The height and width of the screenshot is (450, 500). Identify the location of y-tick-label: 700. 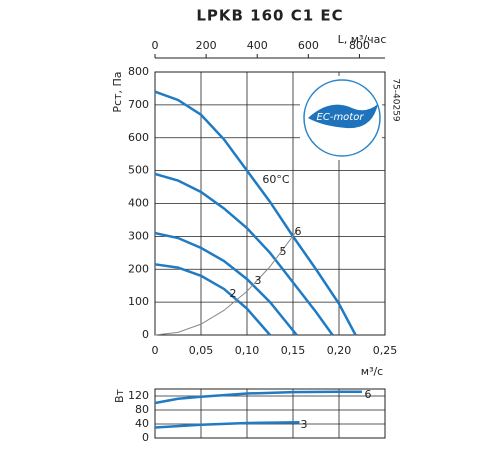
(138, 104).